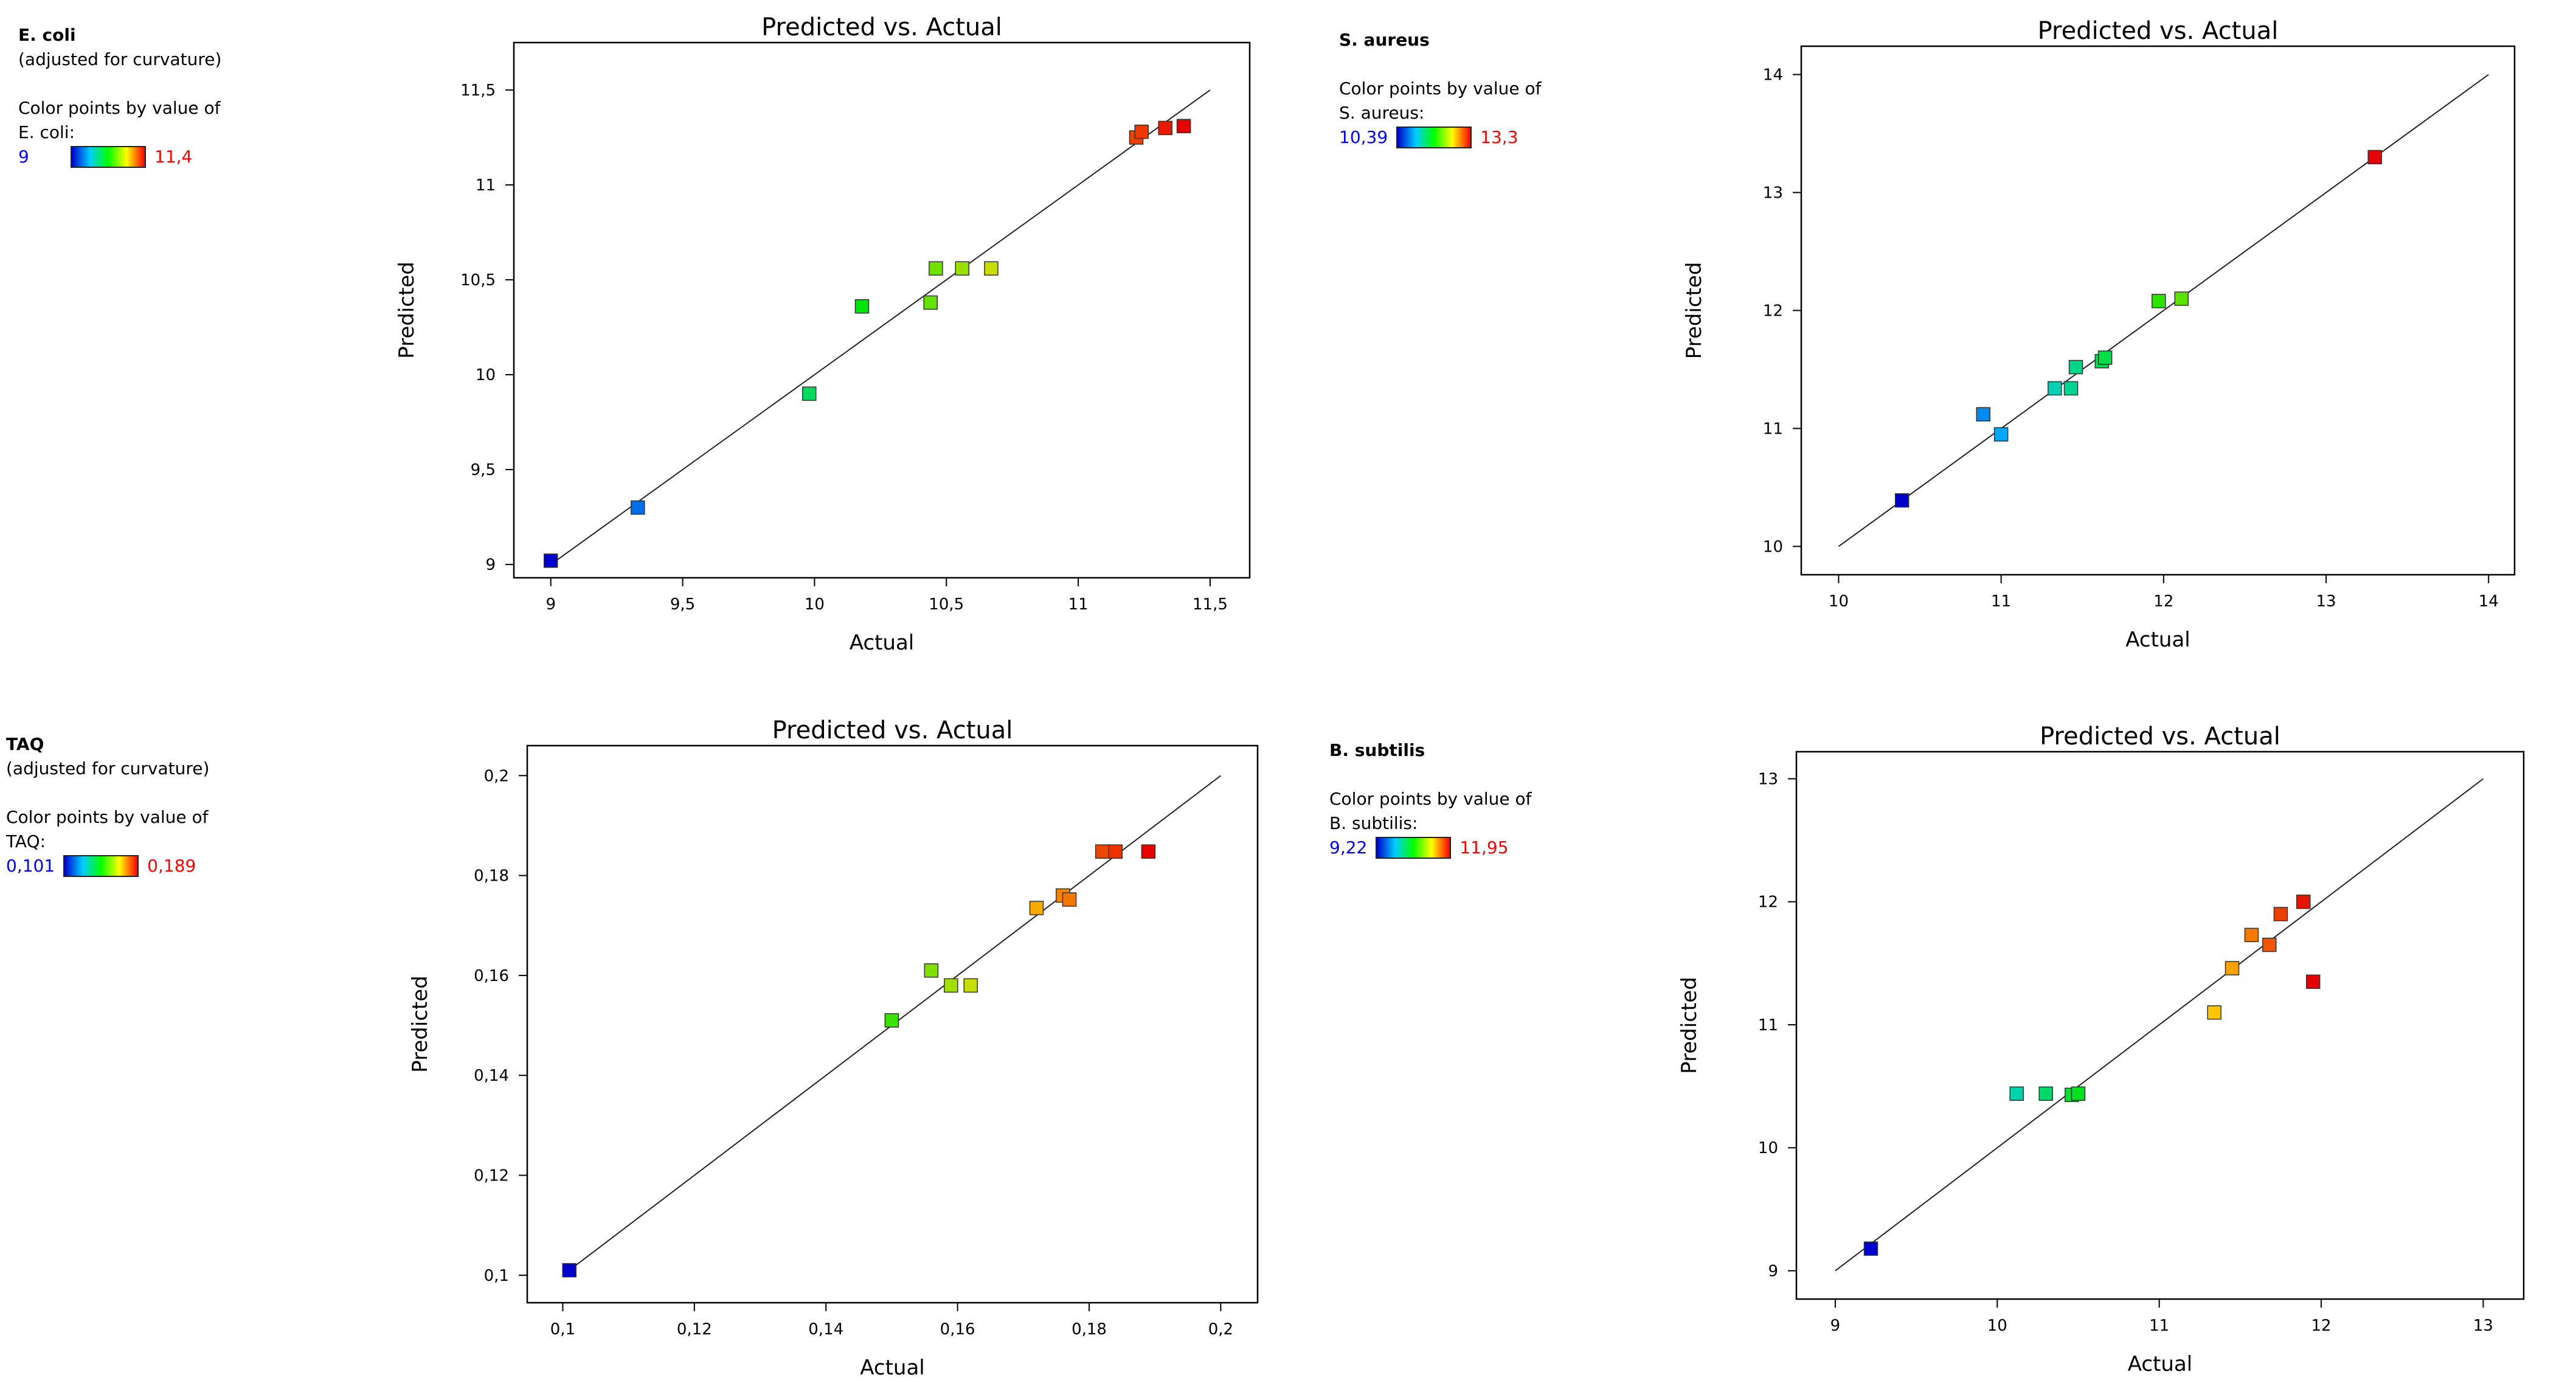 This screenshot has height=1383, width=2576. I want to click on legend-color-by-var: S. aureus:, so click(1382, 113).